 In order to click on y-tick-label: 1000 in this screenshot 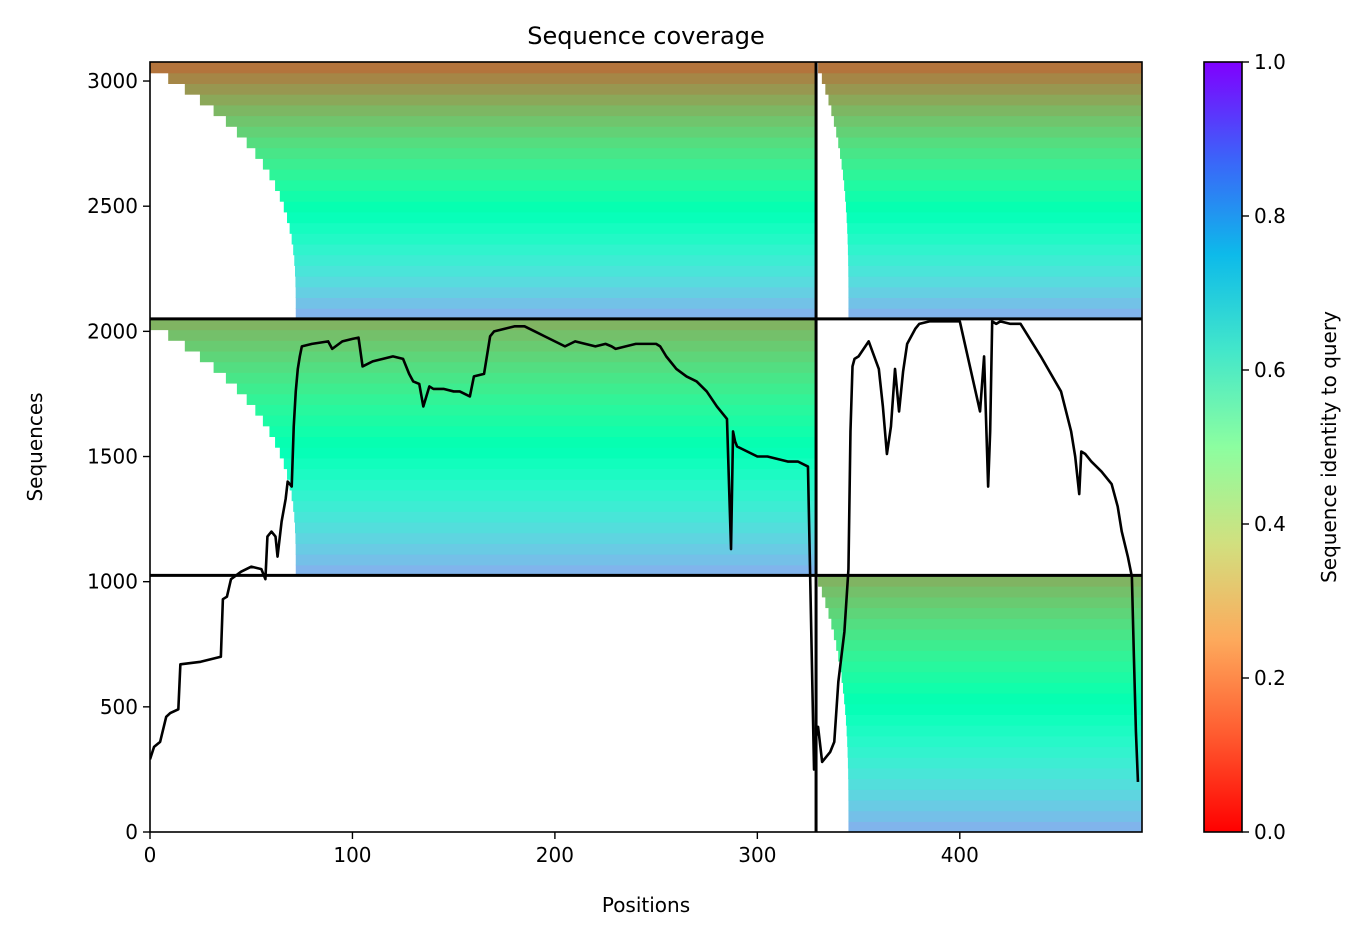, I will do `click(112, 582)`.